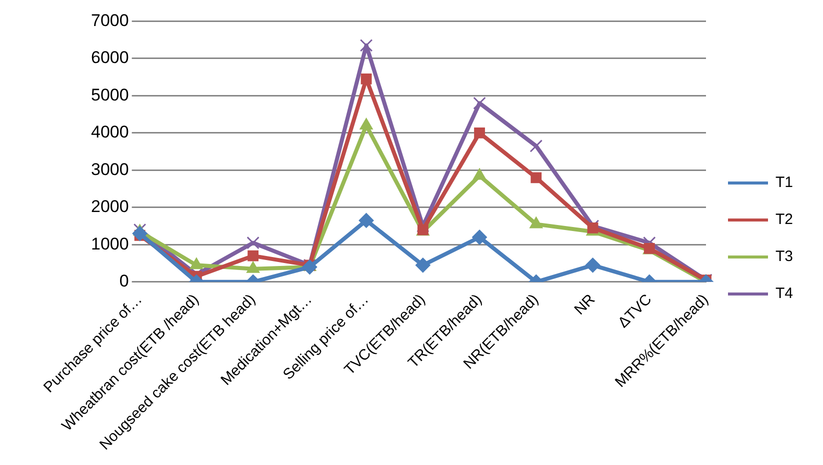  Describe the element at coordinates (109, 58) in the screenshot. I see `y-tick-label: 6000` at that location.